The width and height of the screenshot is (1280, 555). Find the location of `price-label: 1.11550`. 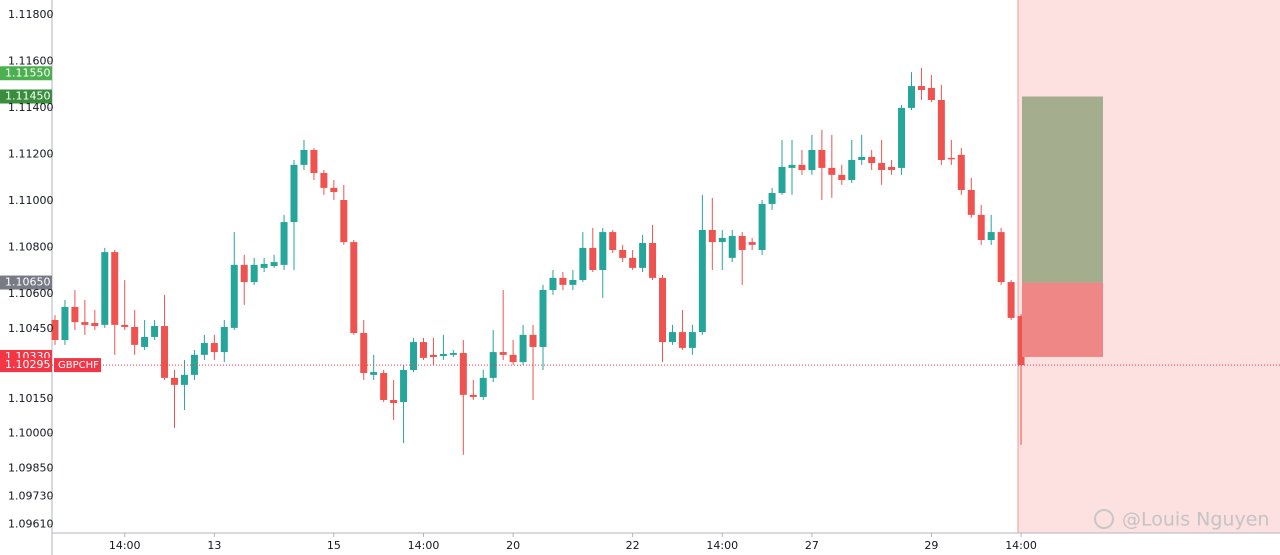

price-label: 1.11550 is located at coordinates (28, 72).